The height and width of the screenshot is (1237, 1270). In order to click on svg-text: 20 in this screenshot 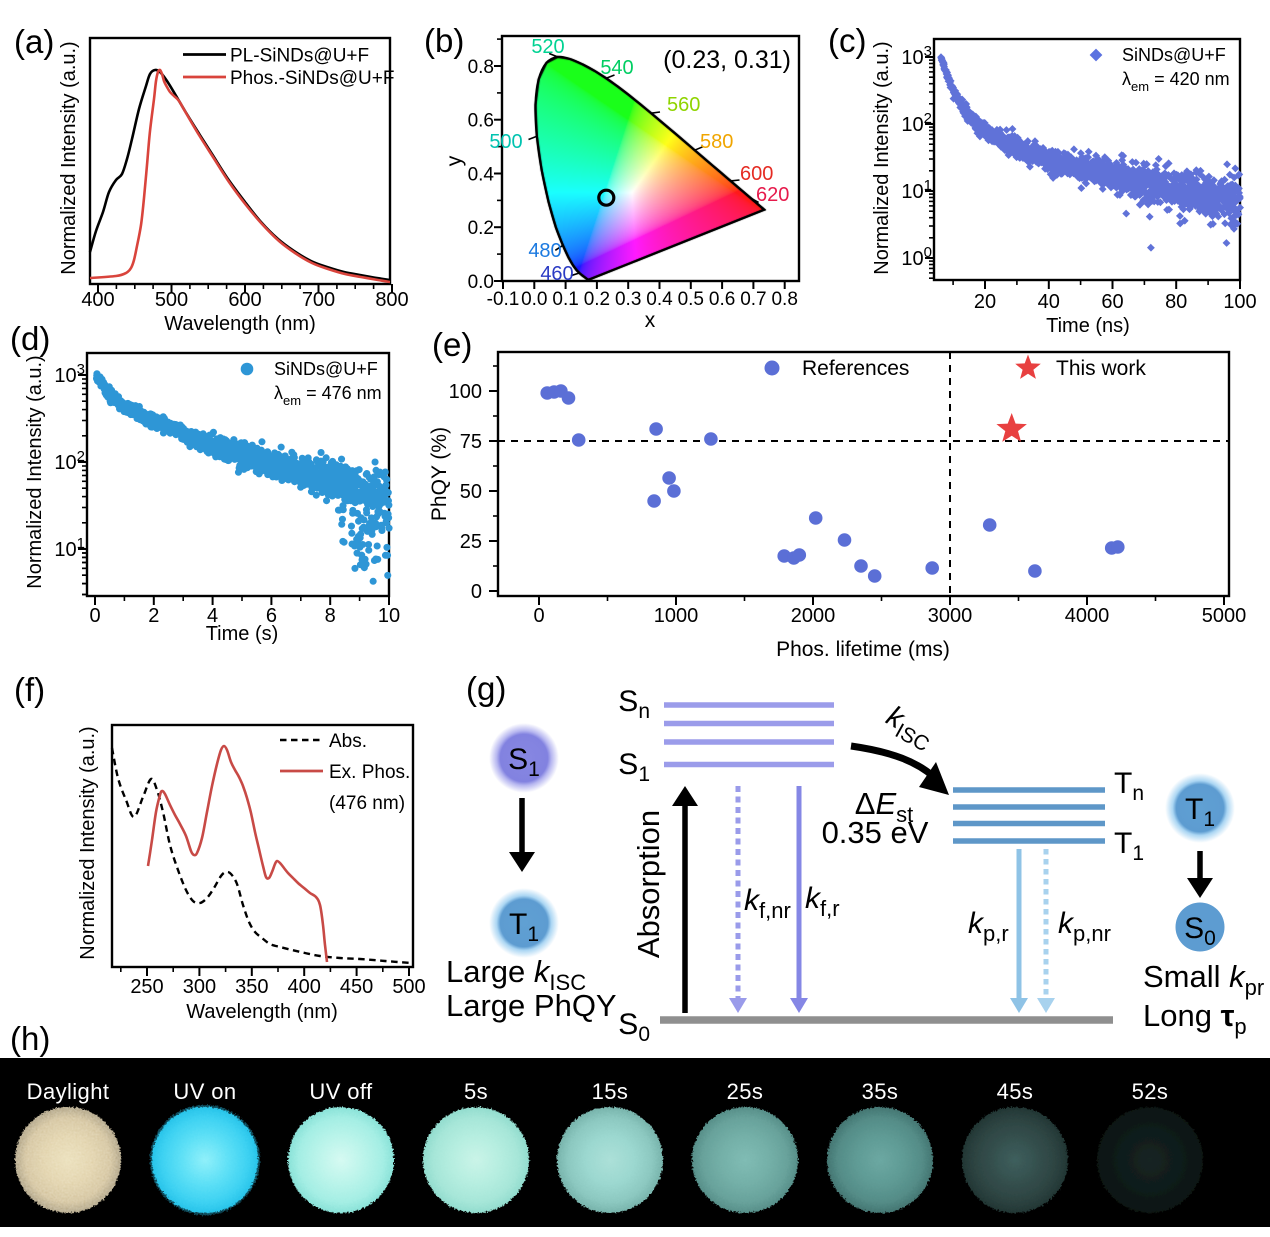, I will do `click(985, 302)`.